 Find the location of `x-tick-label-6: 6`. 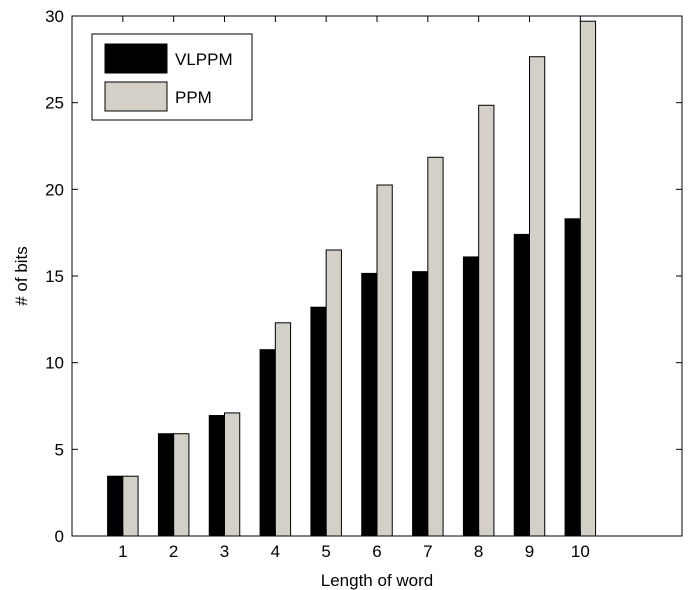

x-tick-label-6: 6 is located at coordinates (376, 551).